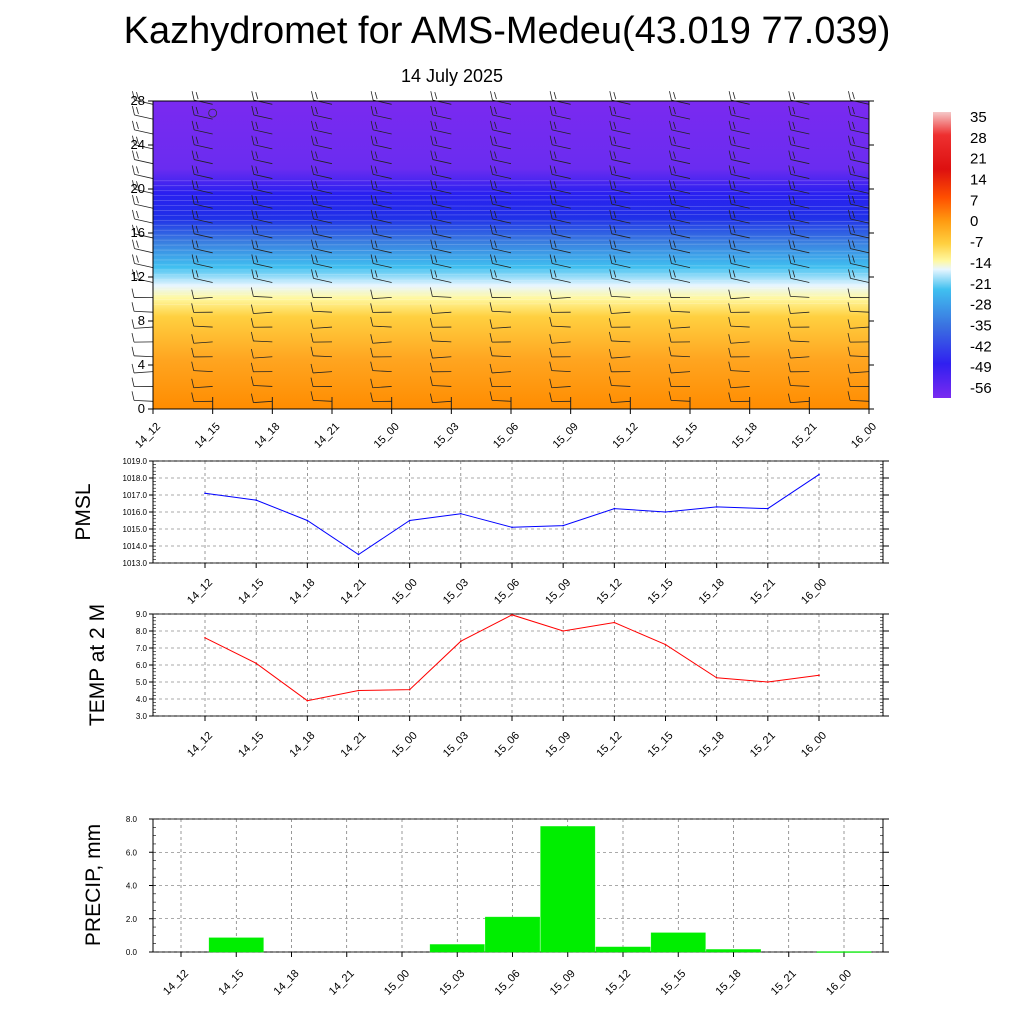  I want to click on pmsl-y-tick-label: 1014.0, so click(135, 546).